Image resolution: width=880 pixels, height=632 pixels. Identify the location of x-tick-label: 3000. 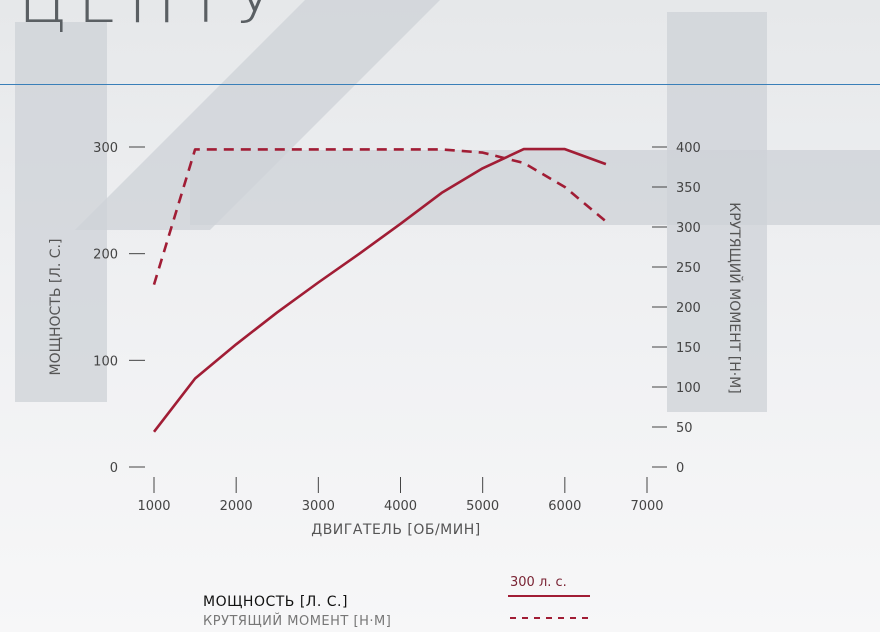
(318, 506).